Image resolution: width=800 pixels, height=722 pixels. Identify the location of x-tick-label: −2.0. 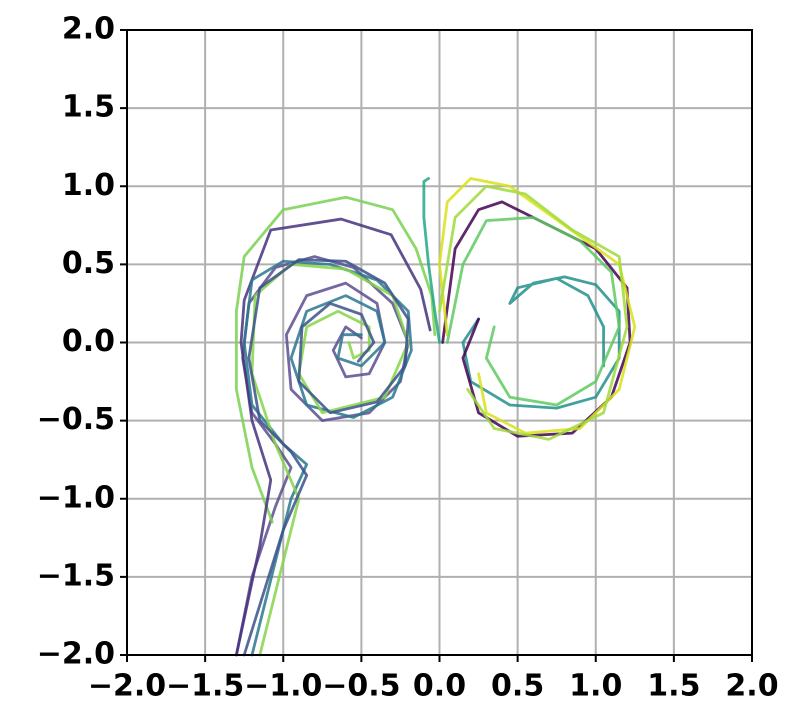
(127, 686).